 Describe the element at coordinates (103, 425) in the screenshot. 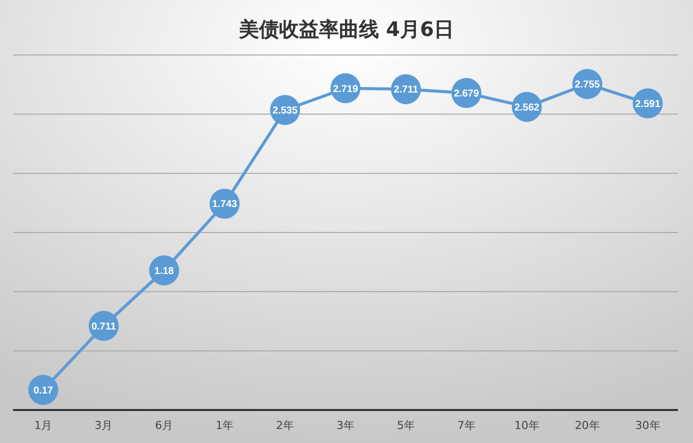

I see `x-tick-label: 3月` at that location.